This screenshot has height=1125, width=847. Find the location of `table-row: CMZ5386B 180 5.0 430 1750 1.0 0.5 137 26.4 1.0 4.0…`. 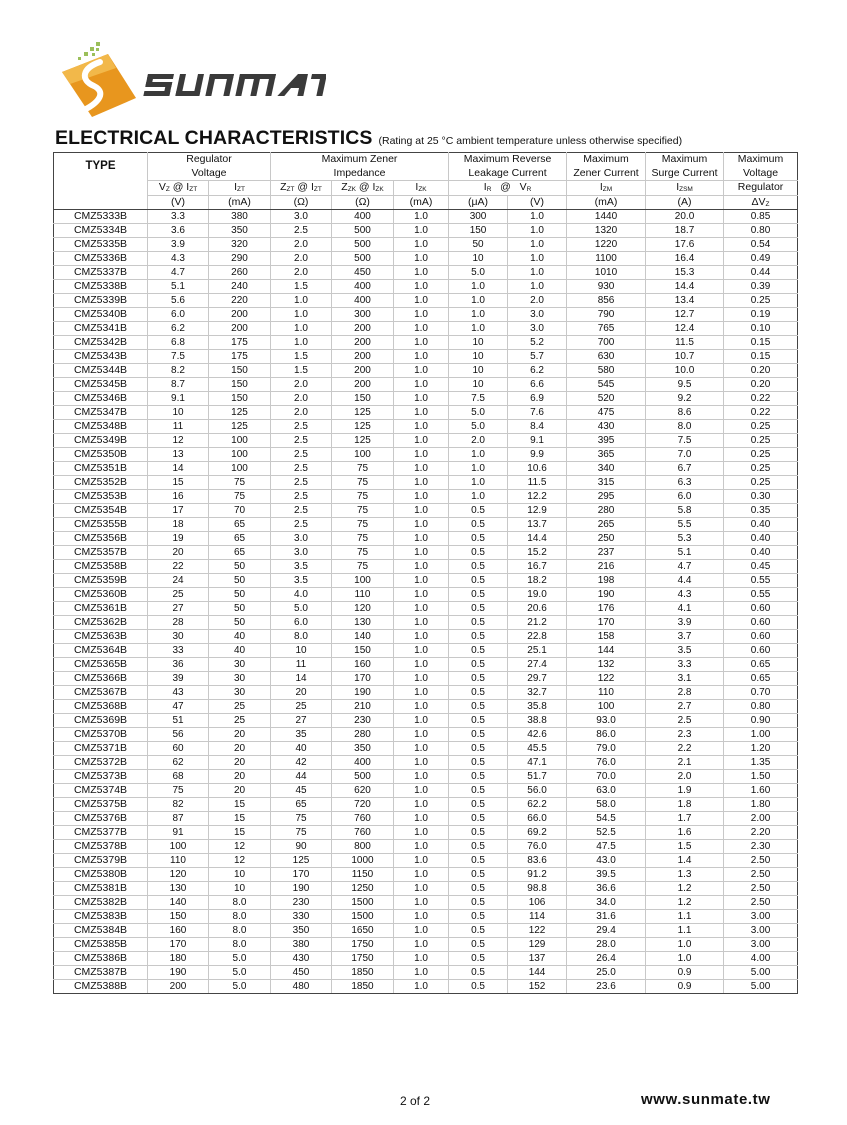

table-row: CMZ5386B 180 5.0 430 1750 1.0 0.5 137 26.4 1.0 4.0… is located at coordinates (426, 958).